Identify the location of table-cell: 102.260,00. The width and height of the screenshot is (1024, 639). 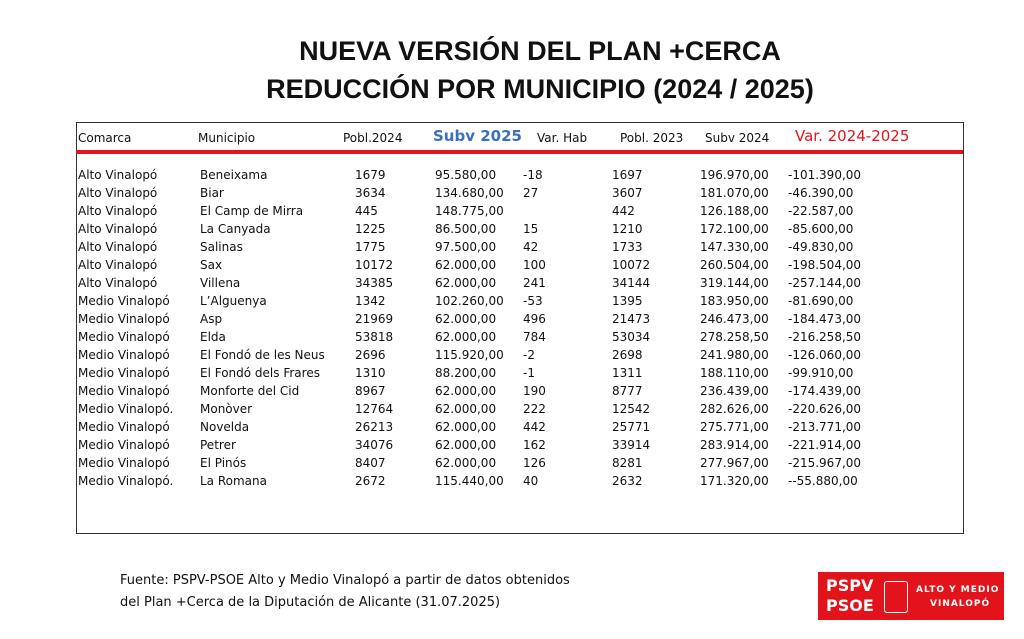
(469, 301).